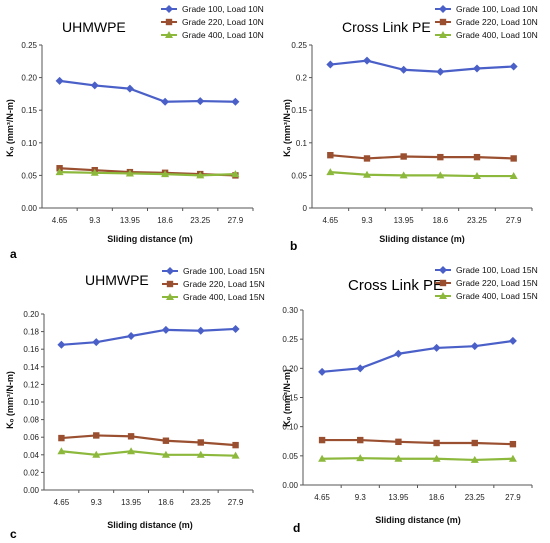 The width and height of the screenshot is (550, 543). I want to click on panel-letter: a, so click(13, 254).